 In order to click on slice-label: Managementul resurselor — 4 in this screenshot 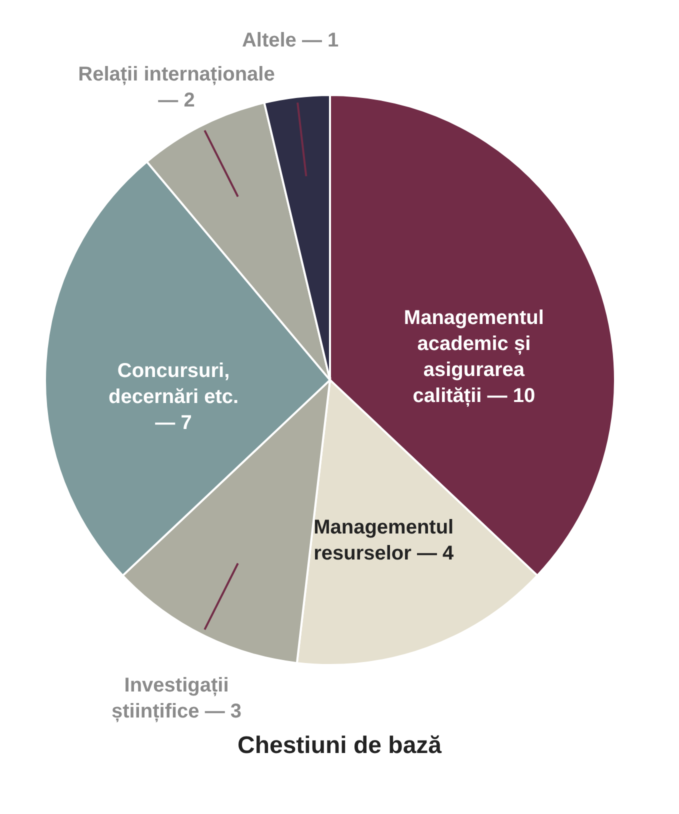, I will do `click(384, 540)`.